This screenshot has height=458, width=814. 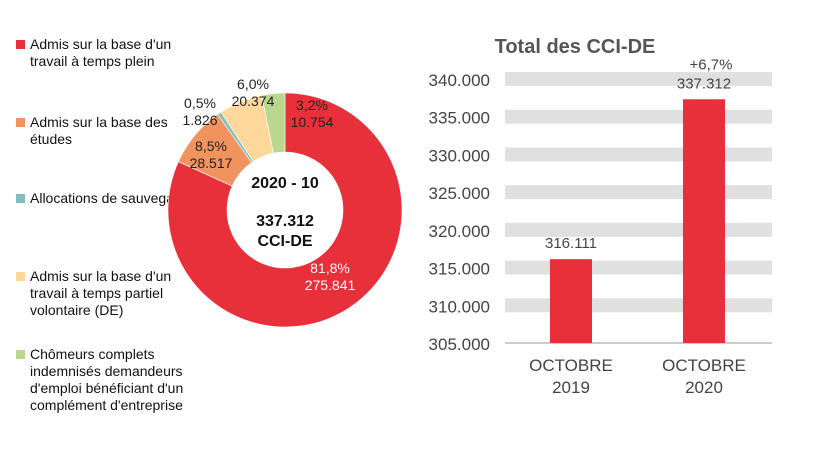 What do you see at coordinates (575, 47) in the screenshot?
I see `bar-chart-title: Total des CCI-DE` at bounding box center [575, 47].